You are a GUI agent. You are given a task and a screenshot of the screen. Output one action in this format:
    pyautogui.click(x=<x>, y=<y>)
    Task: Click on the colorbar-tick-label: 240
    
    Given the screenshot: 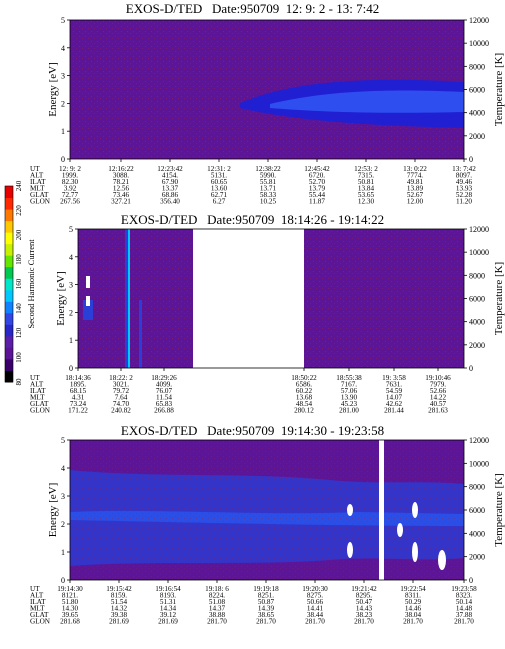 What is the action you would take?
    pyautogui.click(x=19, y=185)
    